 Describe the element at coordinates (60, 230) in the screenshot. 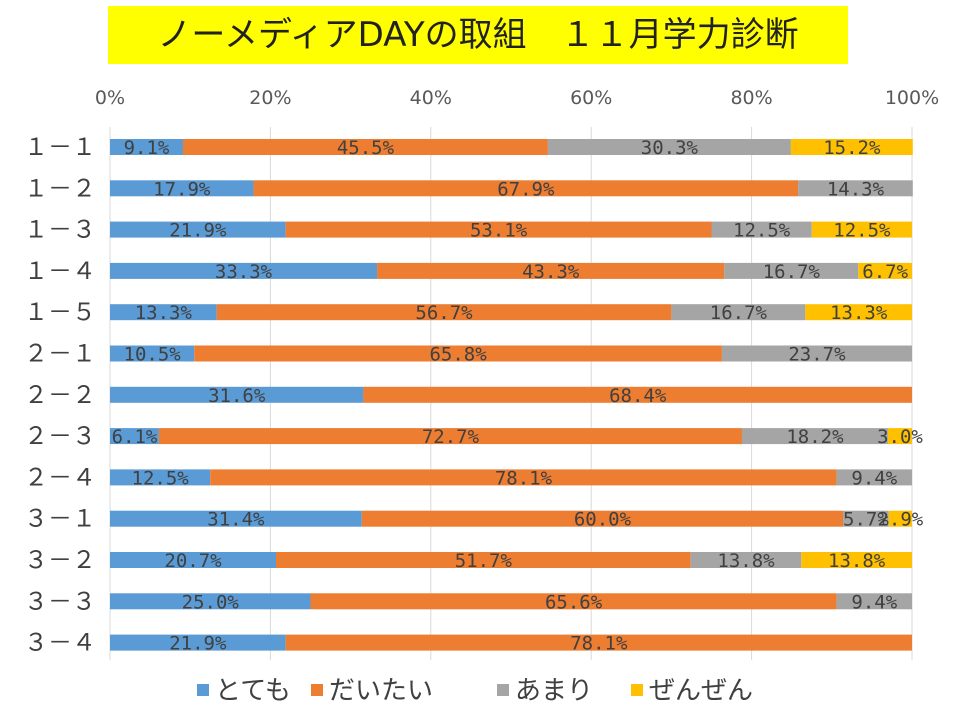

I see `category-label: １－３` at that location.